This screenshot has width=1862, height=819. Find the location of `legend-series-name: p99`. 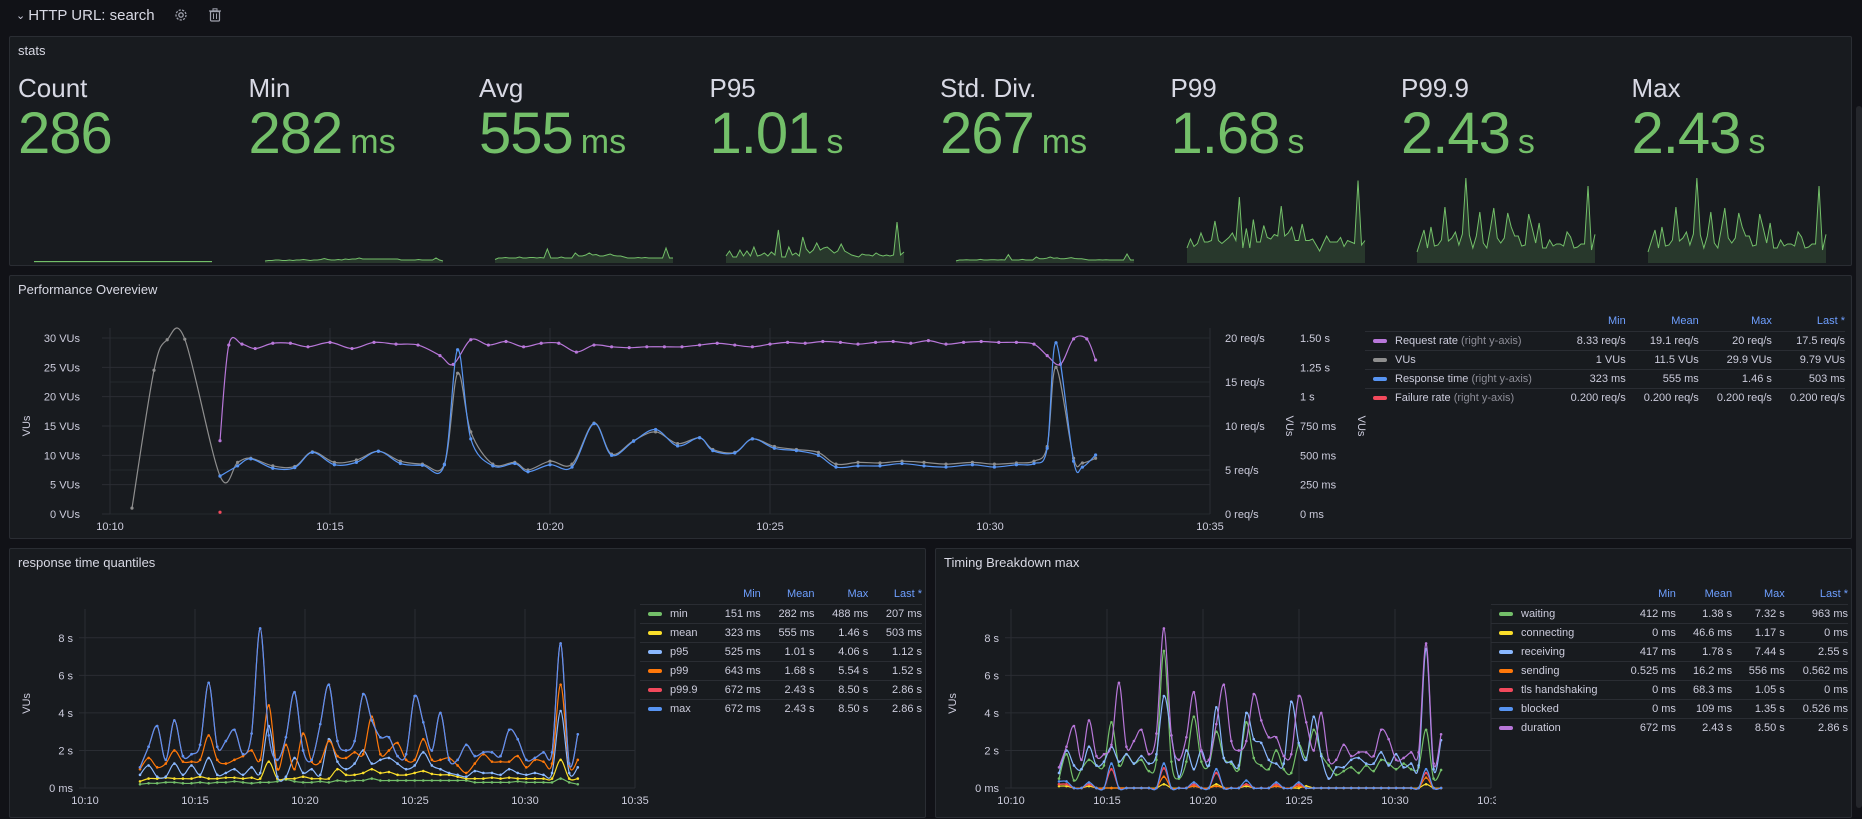

legend-series-name: p99 is located at coordinates (674, 671).